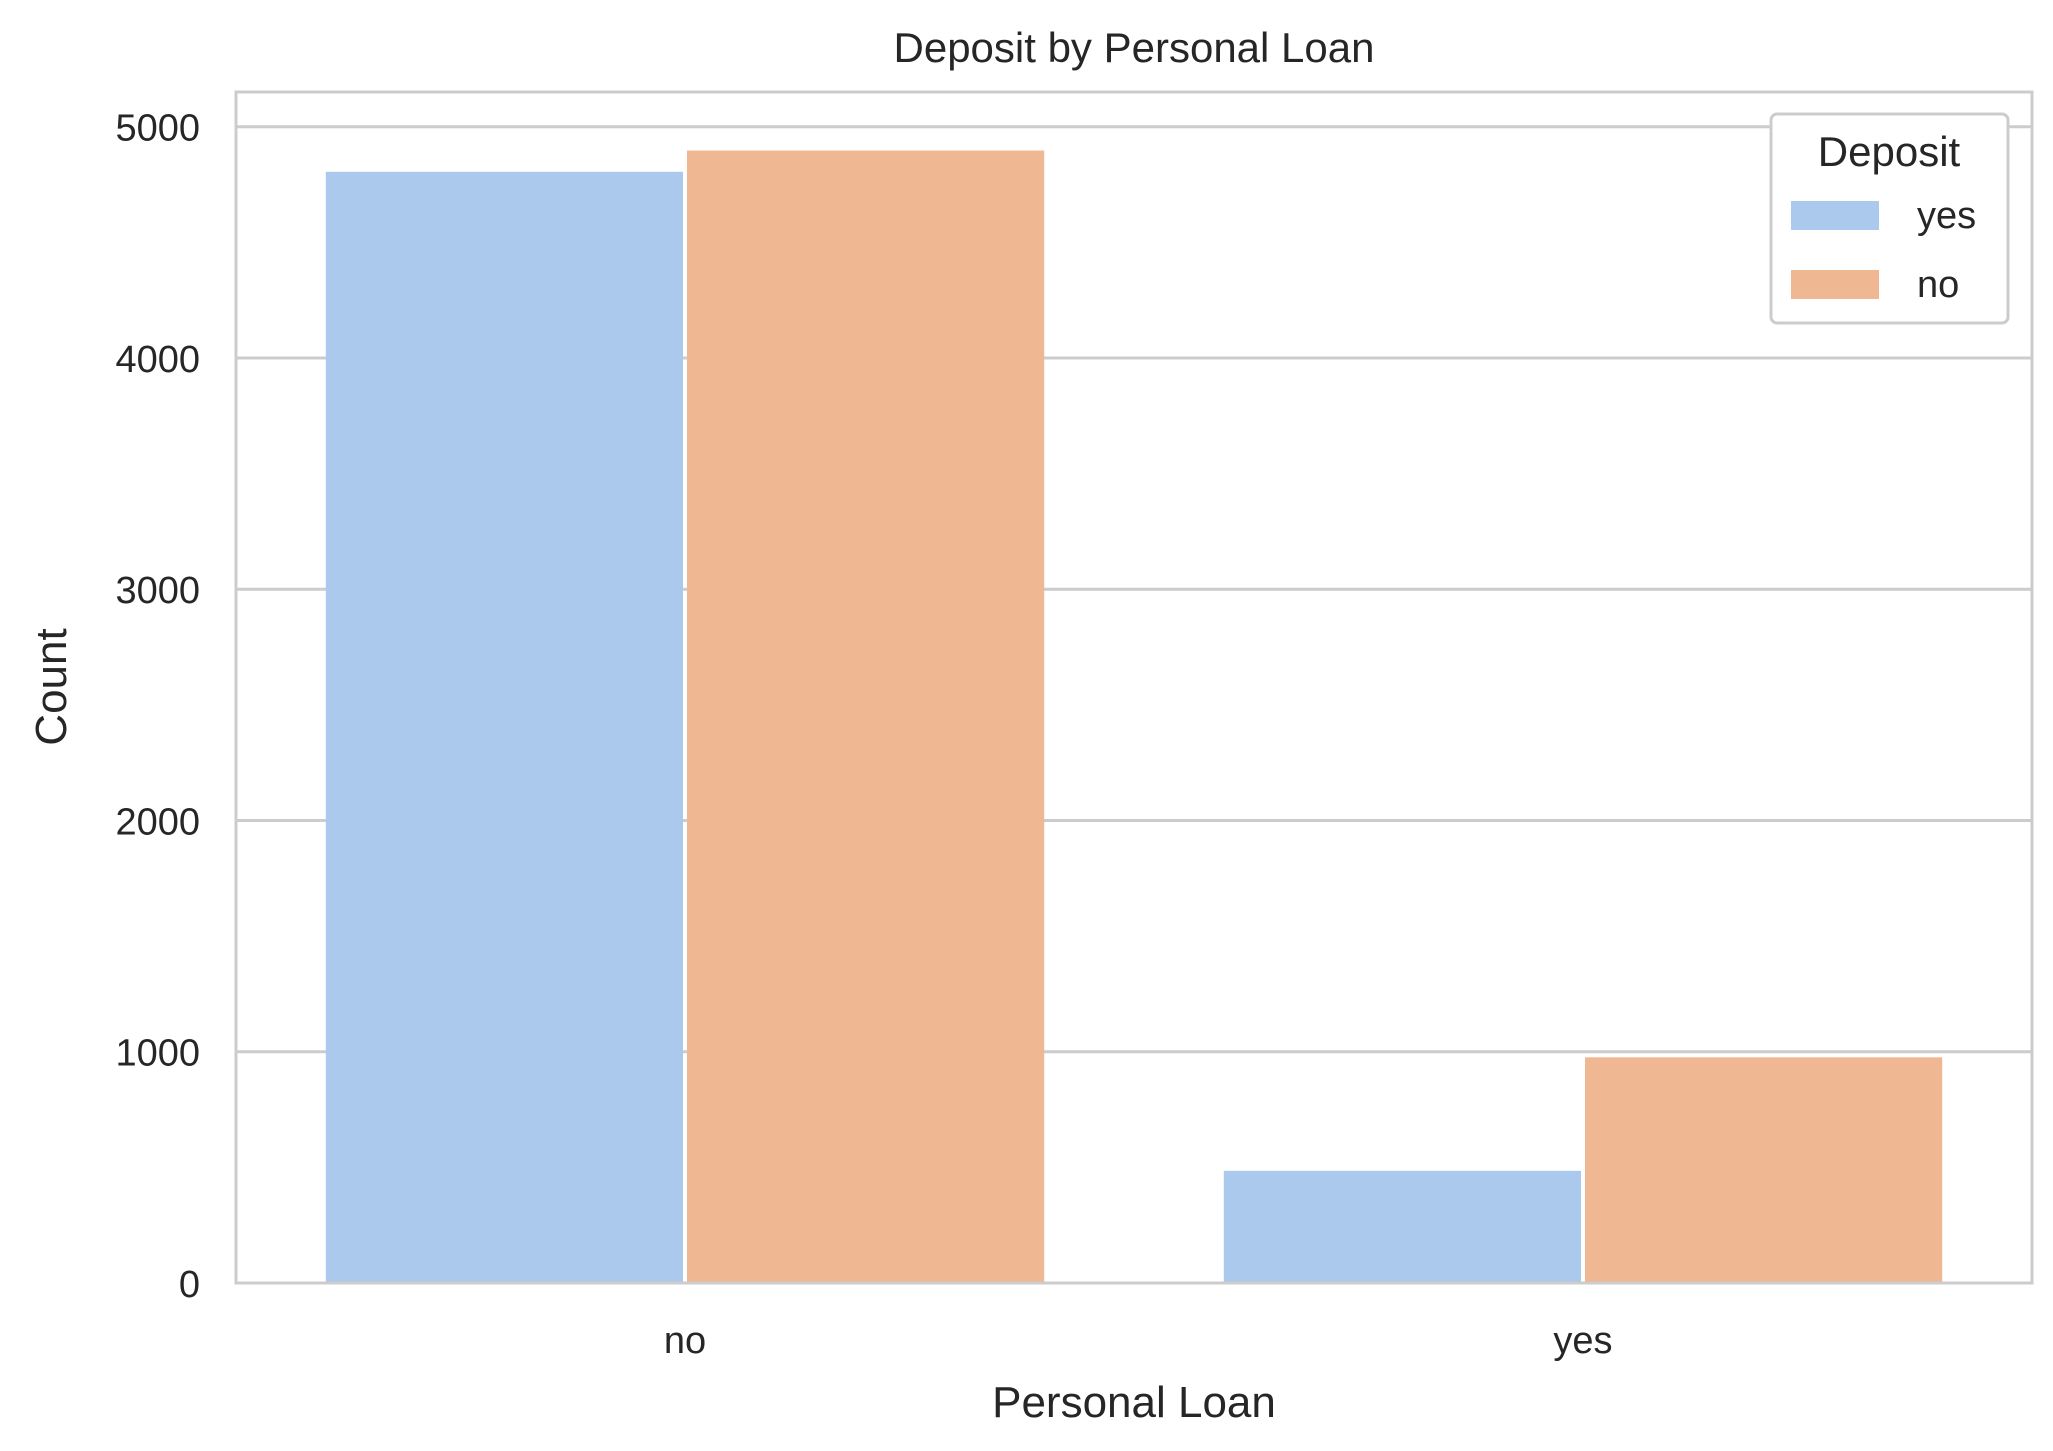 This screenshot has width=2053, height=1451. I want to click on bar-no-no, so click(866, 717).